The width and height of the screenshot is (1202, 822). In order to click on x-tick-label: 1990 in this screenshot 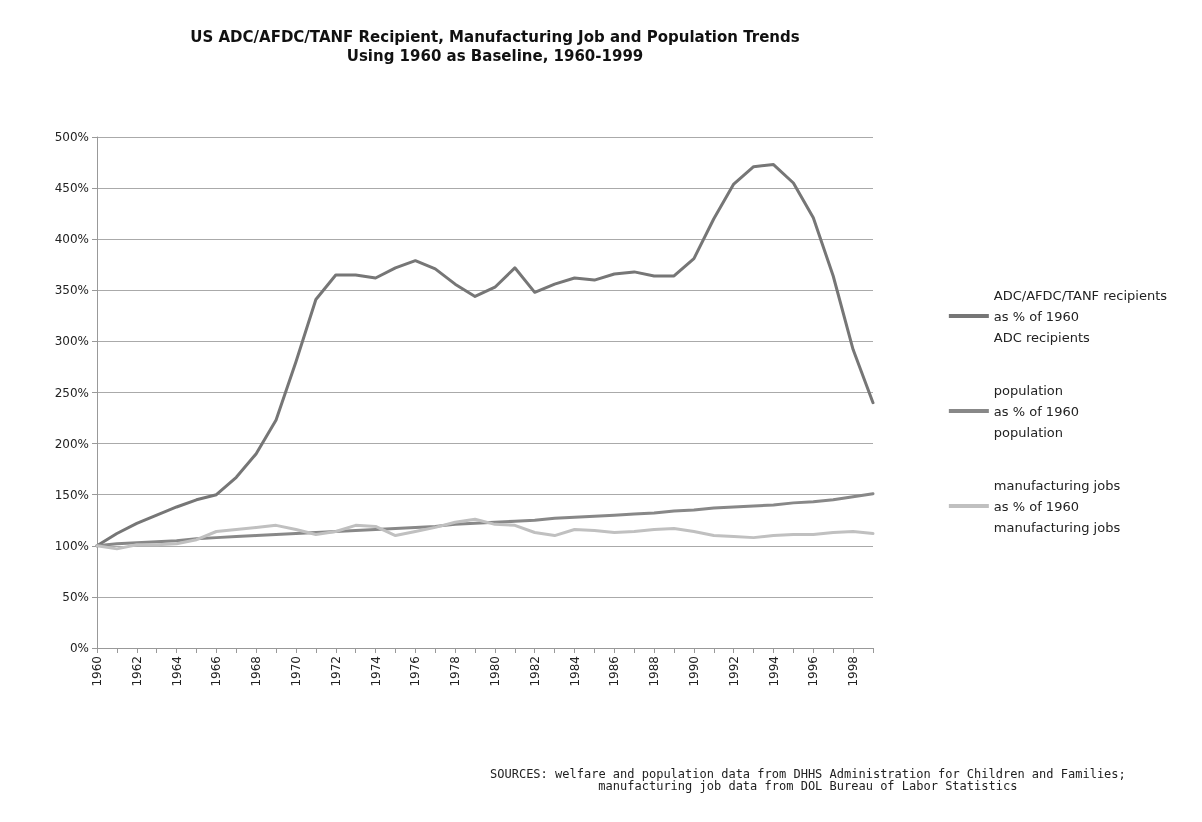, I will do `click(693, 671)`.